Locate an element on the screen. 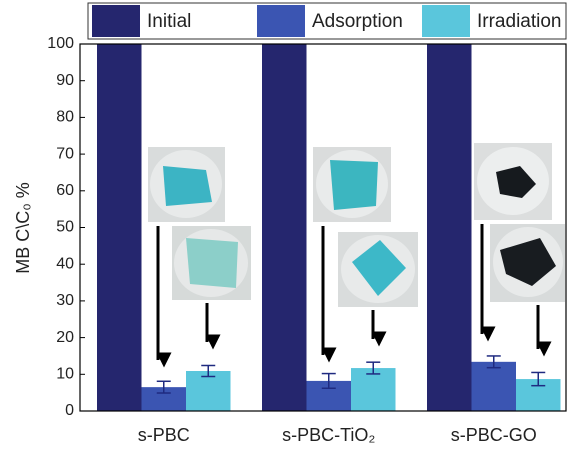  y-tick-label: 20 is located at coordinates (65, 337).